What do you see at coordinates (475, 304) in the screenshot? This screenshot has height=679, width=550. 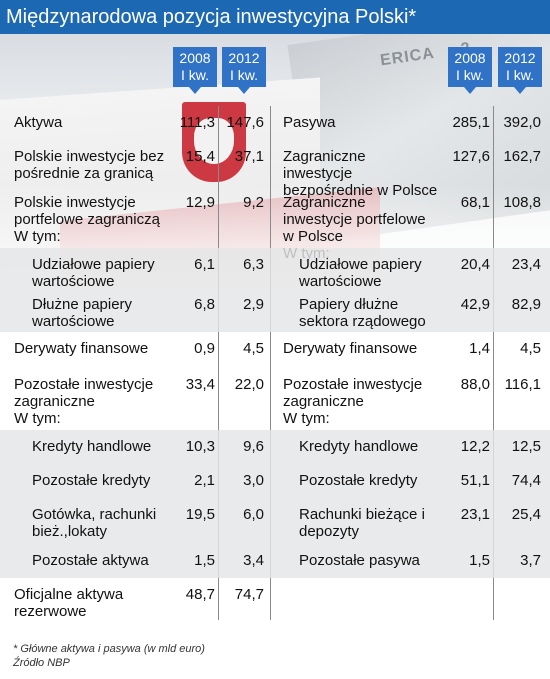 I see `liability-value-2008: 42,9` at bounding box center [475, 304].